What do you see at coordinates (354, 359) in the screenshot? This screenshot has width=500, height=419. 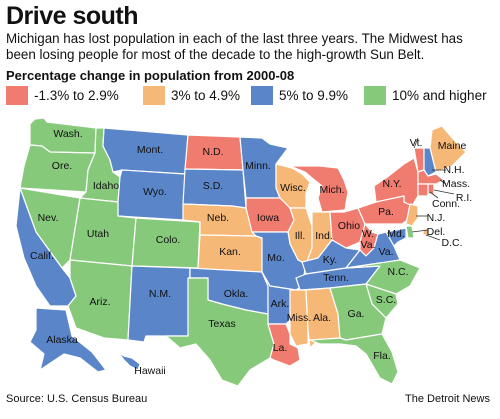 I see `state-fla` at bounding box center [354, 359].